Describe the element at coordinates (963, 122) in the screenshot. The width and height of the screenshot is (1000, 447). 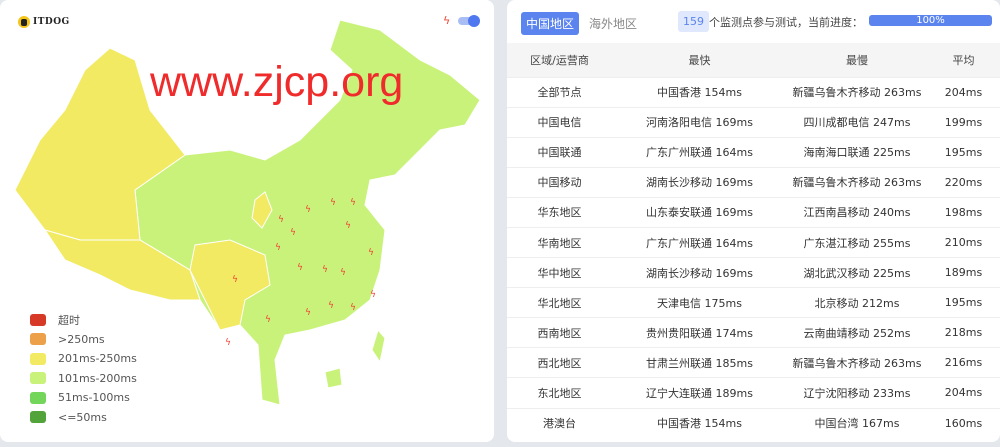
I see `table-cell: 199ms` at that location.